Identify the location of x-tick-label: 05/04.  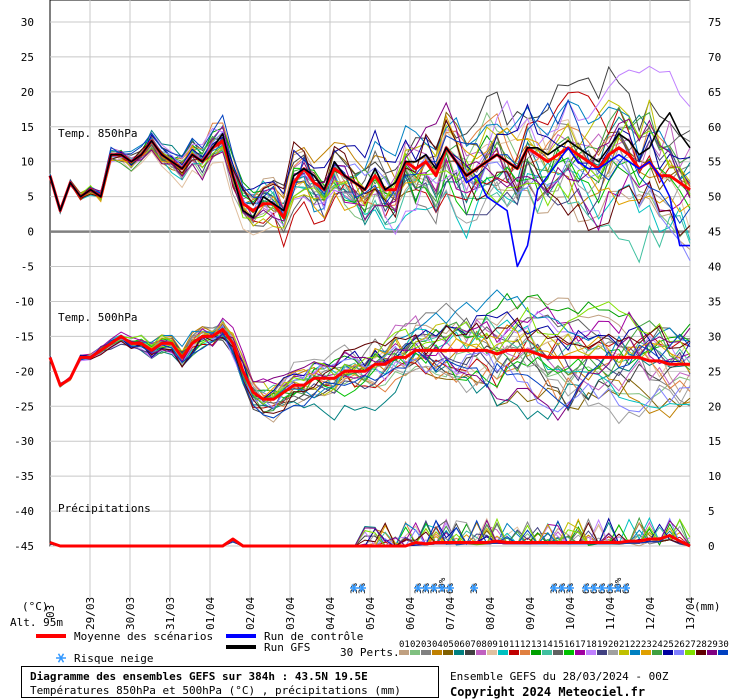
(370, 613).